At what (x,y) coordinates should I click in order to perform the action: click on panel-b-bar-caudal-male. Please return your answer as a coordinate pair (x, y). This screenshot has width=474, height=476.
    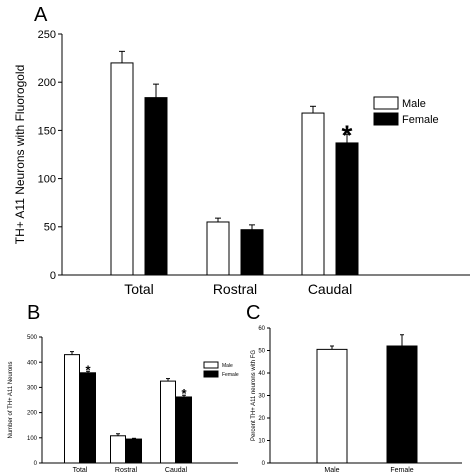
    Looking at the image, I should click on (168, 422).